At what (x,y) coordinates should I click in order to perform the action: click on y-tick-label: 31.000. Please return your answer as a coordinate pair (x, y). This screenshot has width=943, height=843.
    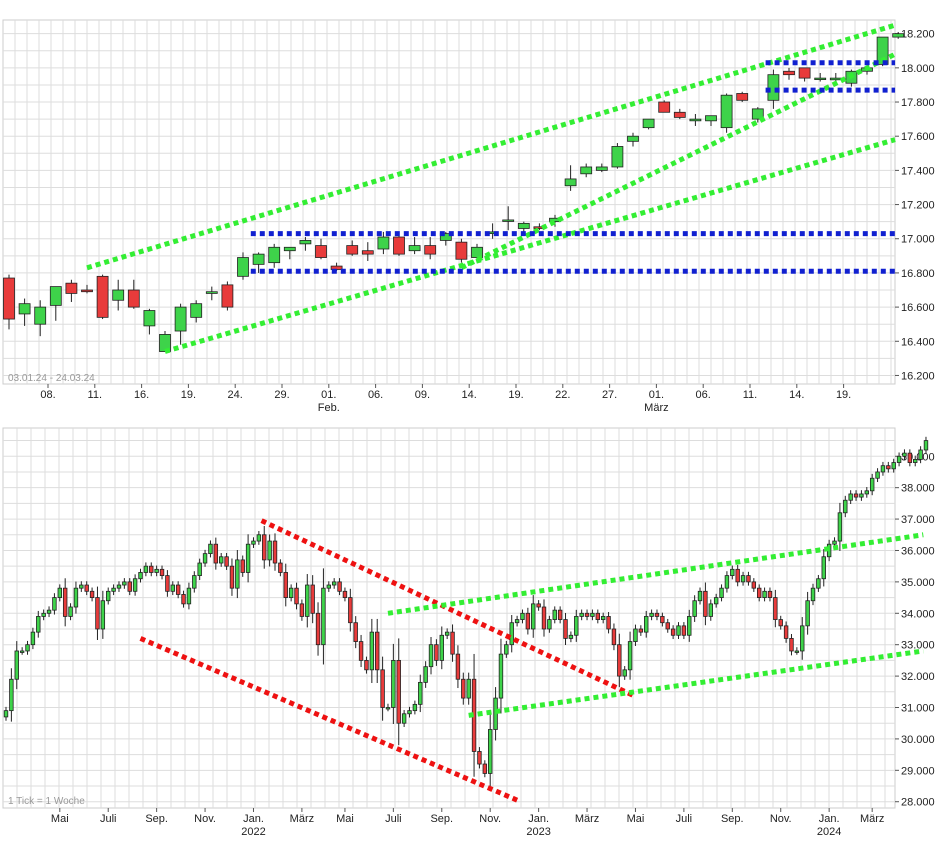
    Looking at the image, I should click on (918, 709).